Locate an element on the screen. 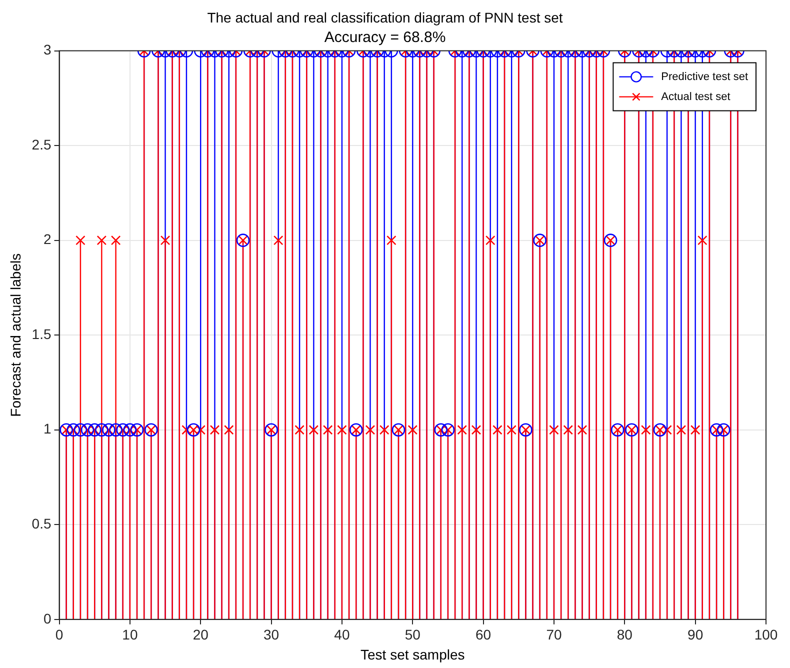  legend-label: Predictive test set is located at coordinates (704, 76).